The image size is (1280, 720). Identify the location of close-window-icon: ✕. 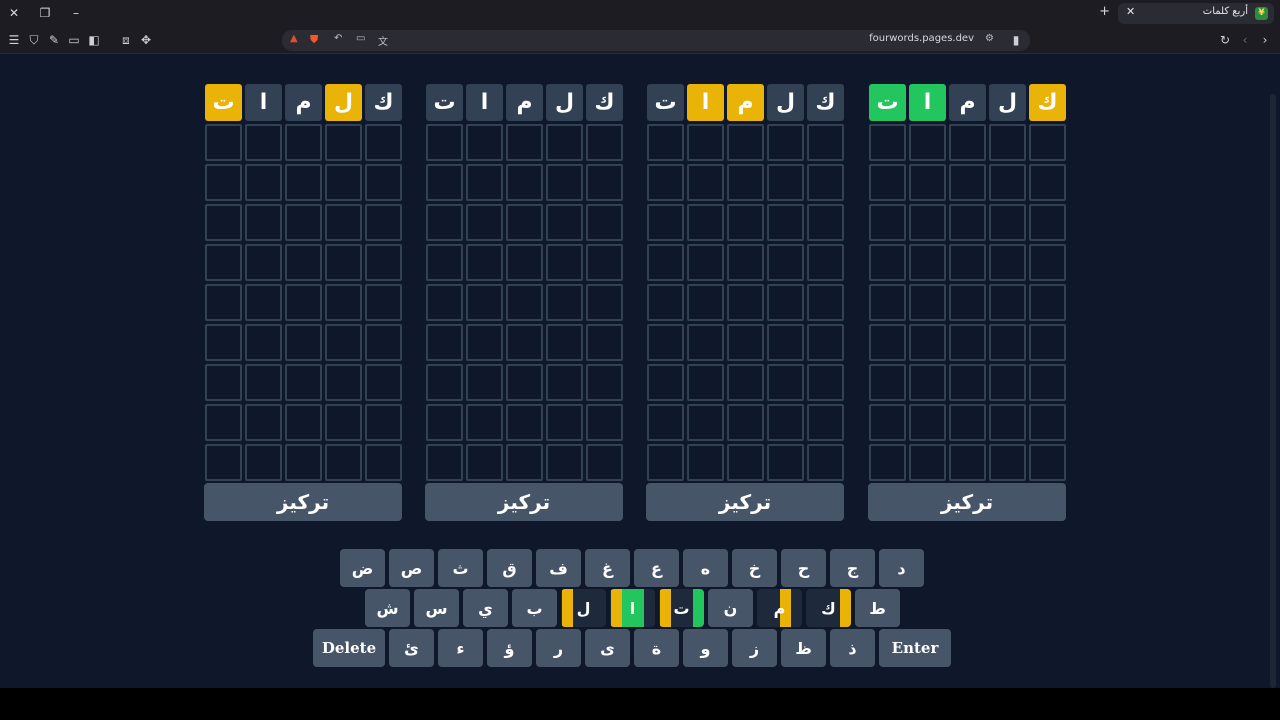
(14, 13).